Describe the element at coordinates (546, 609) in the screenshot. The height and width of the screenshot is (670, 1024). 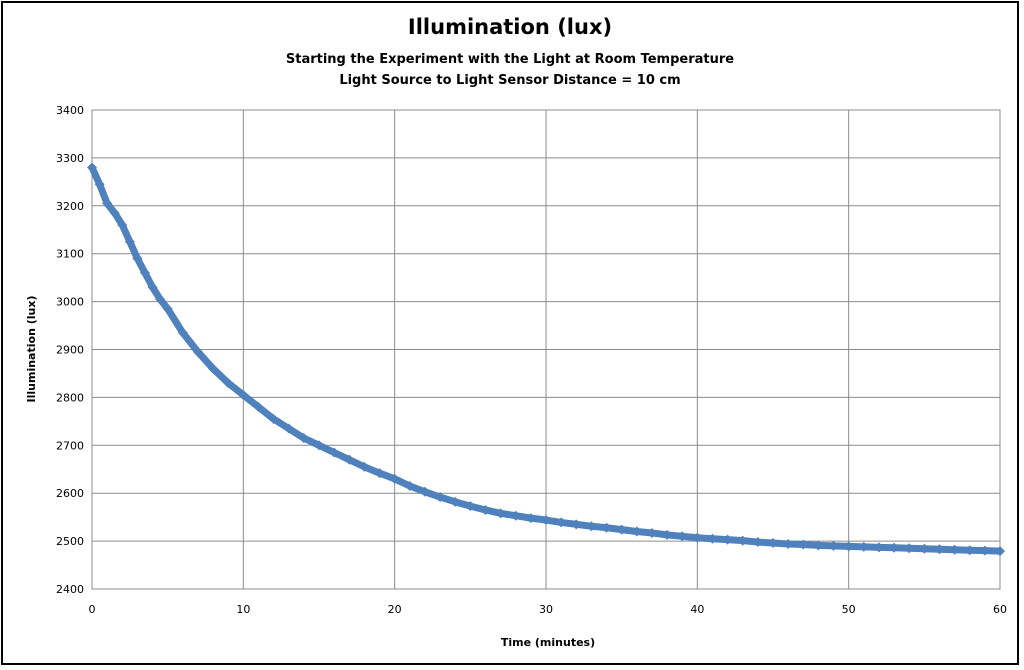
I see `x-tick-label: 30` at that location.